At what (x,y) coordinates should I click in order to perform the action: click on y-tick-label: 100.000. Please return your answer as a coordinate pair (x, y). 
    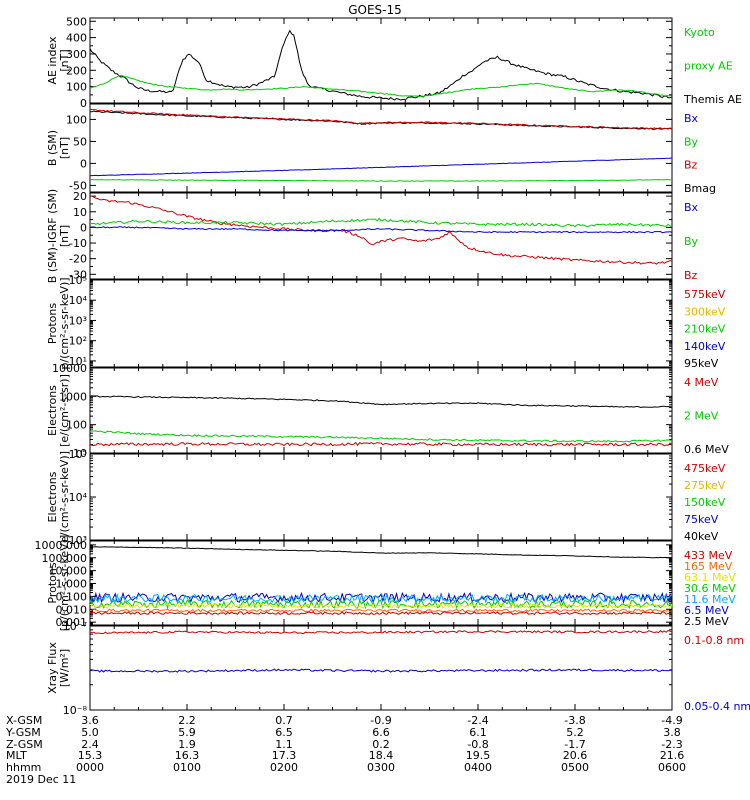
    Looking at the image, I should click on (65, 558).